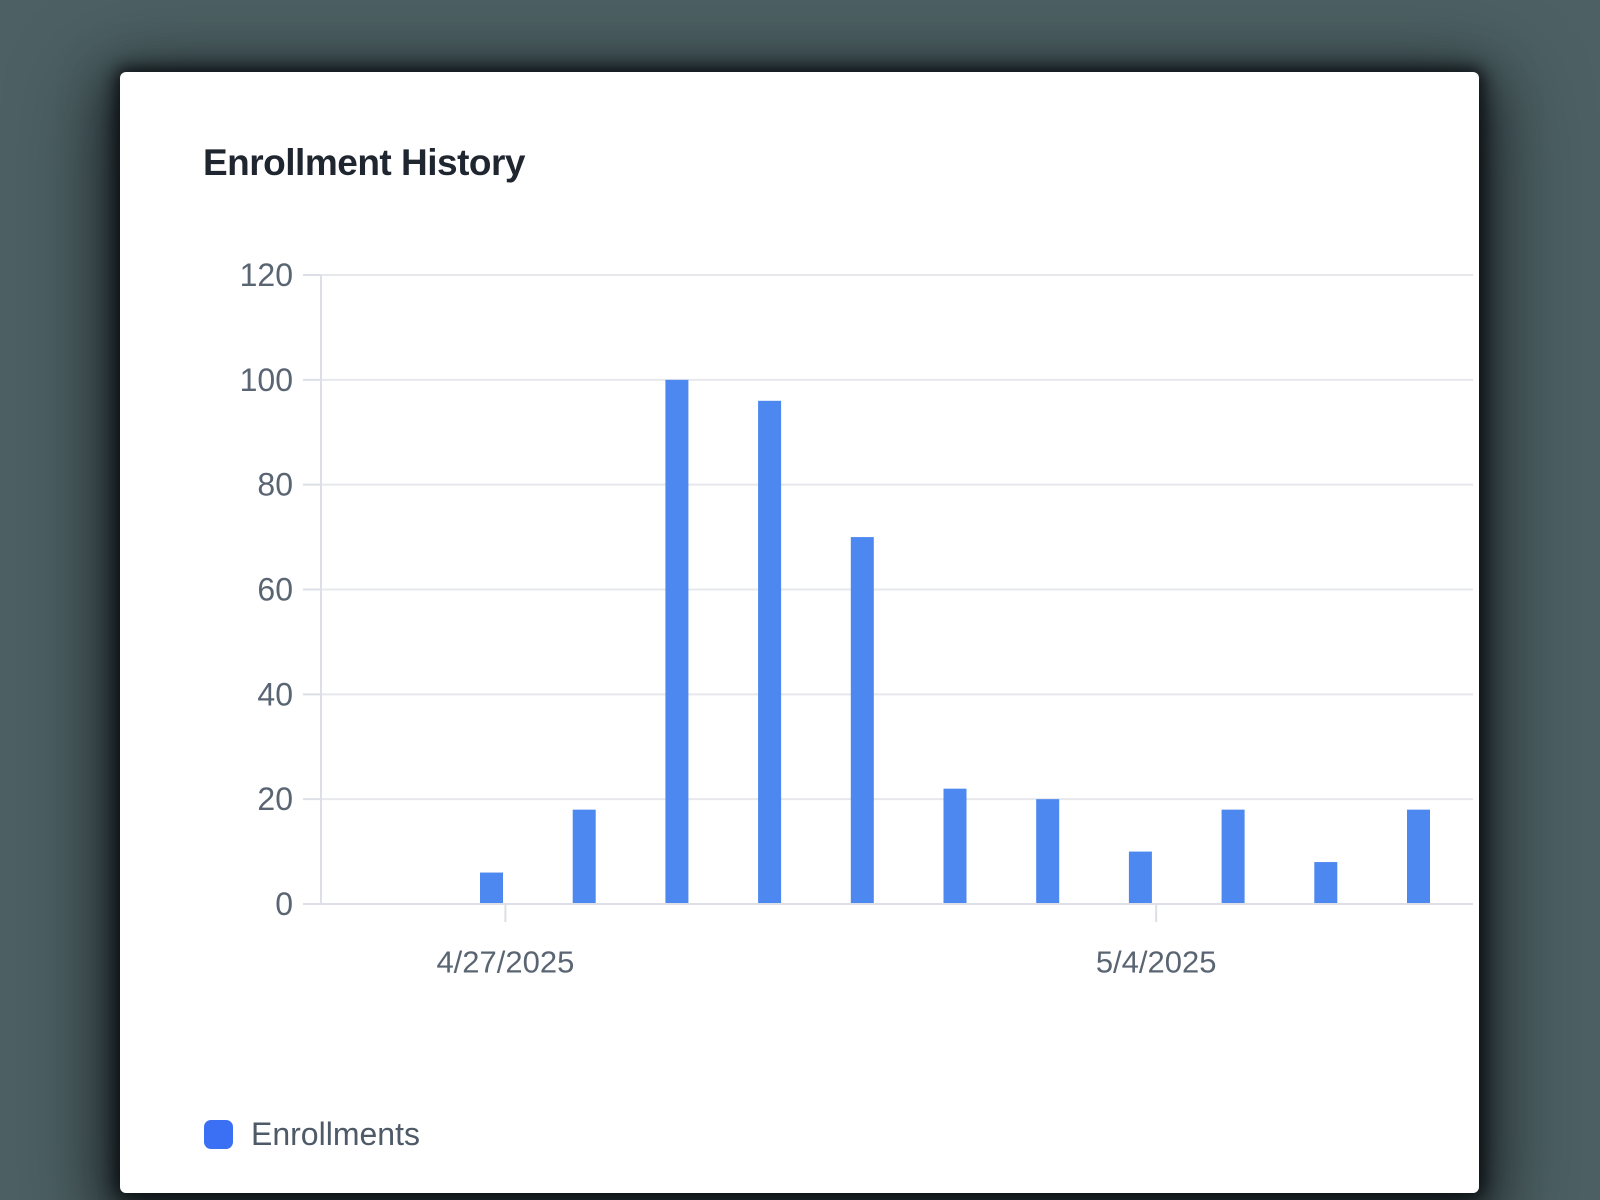  What do you see at coordinates (364, 162) in the screenshot?
I see `chart-title: Enrollment History` at bounding box center [364, 162].